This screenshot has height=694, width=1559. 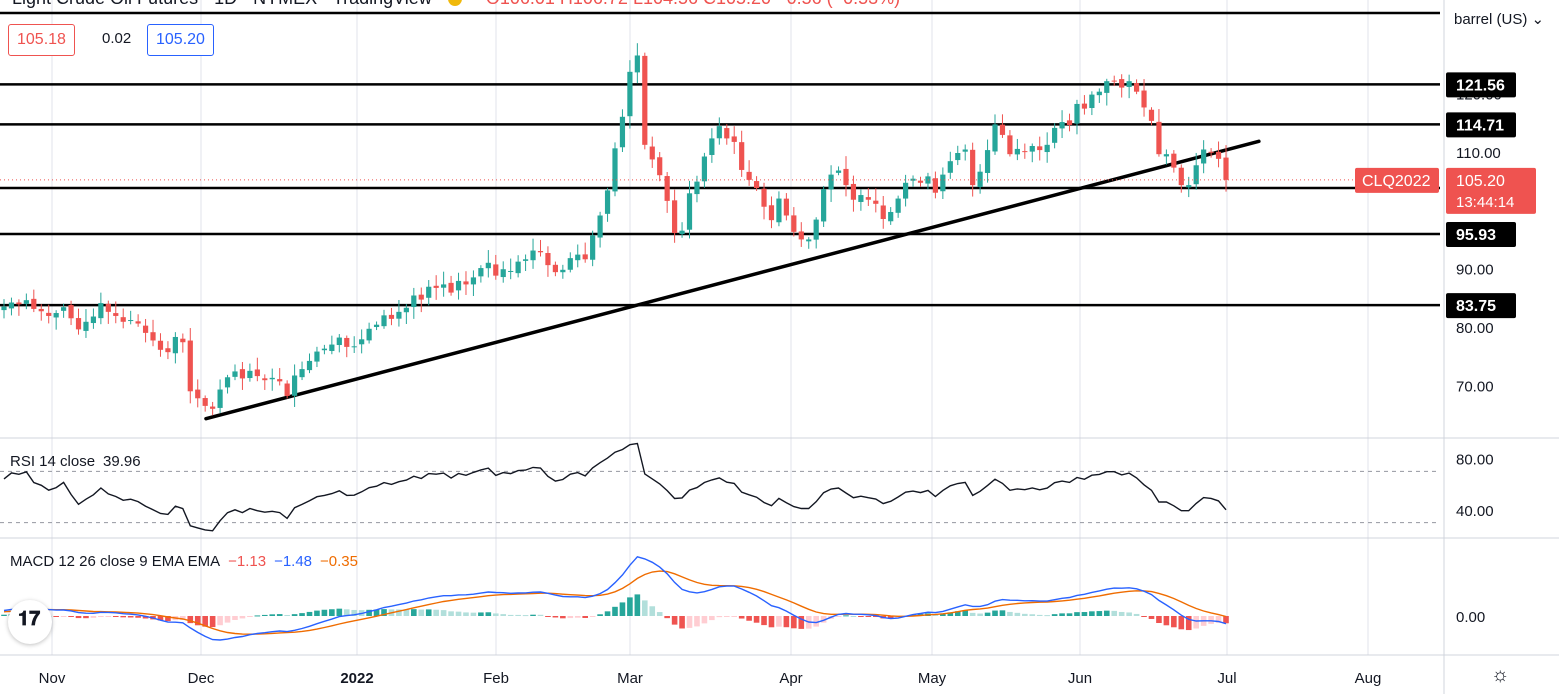 What do you see at coordinates (201, 678) in the screenshot?
I see `time-tick-label: Dec` at bounding box center [201, 678].